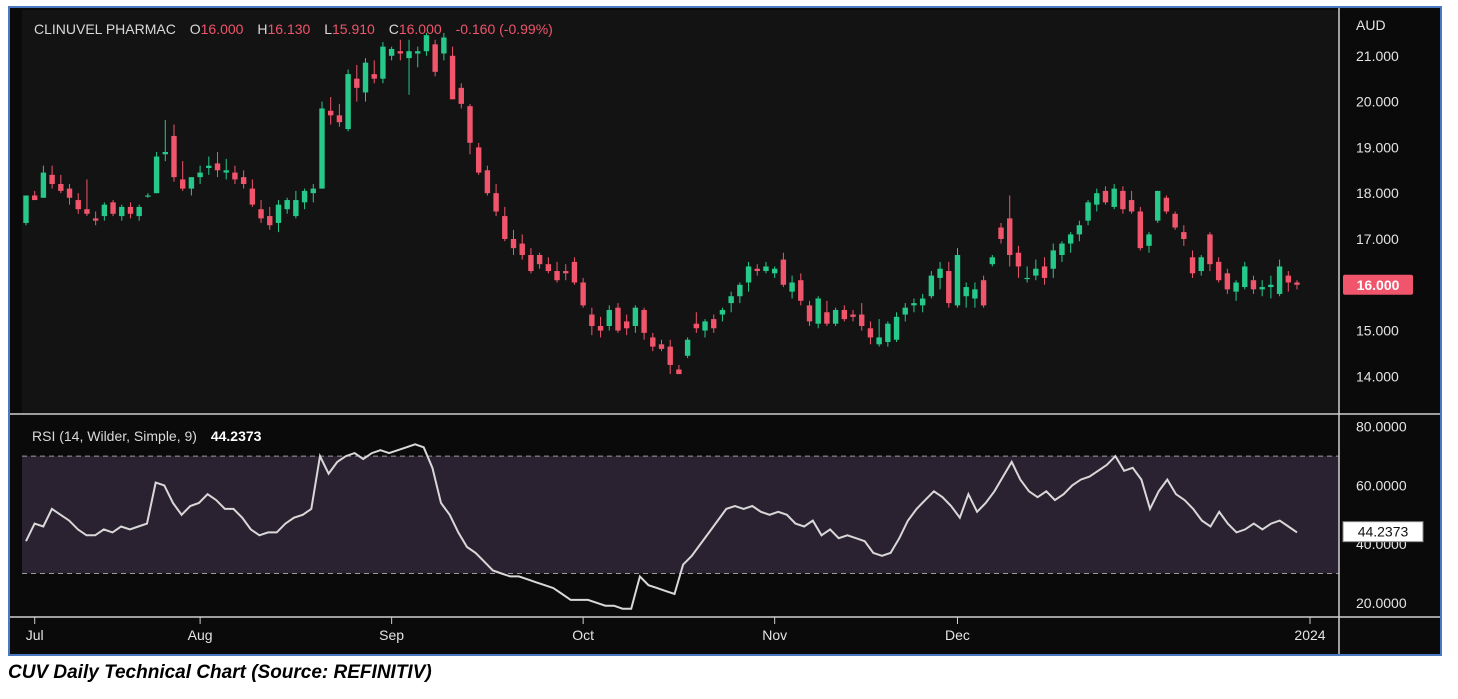 This screenshot has height=699, width=1458. Describe the element at coordinates (262, 29) in the screenshot. I see `high-key: H` at that location.